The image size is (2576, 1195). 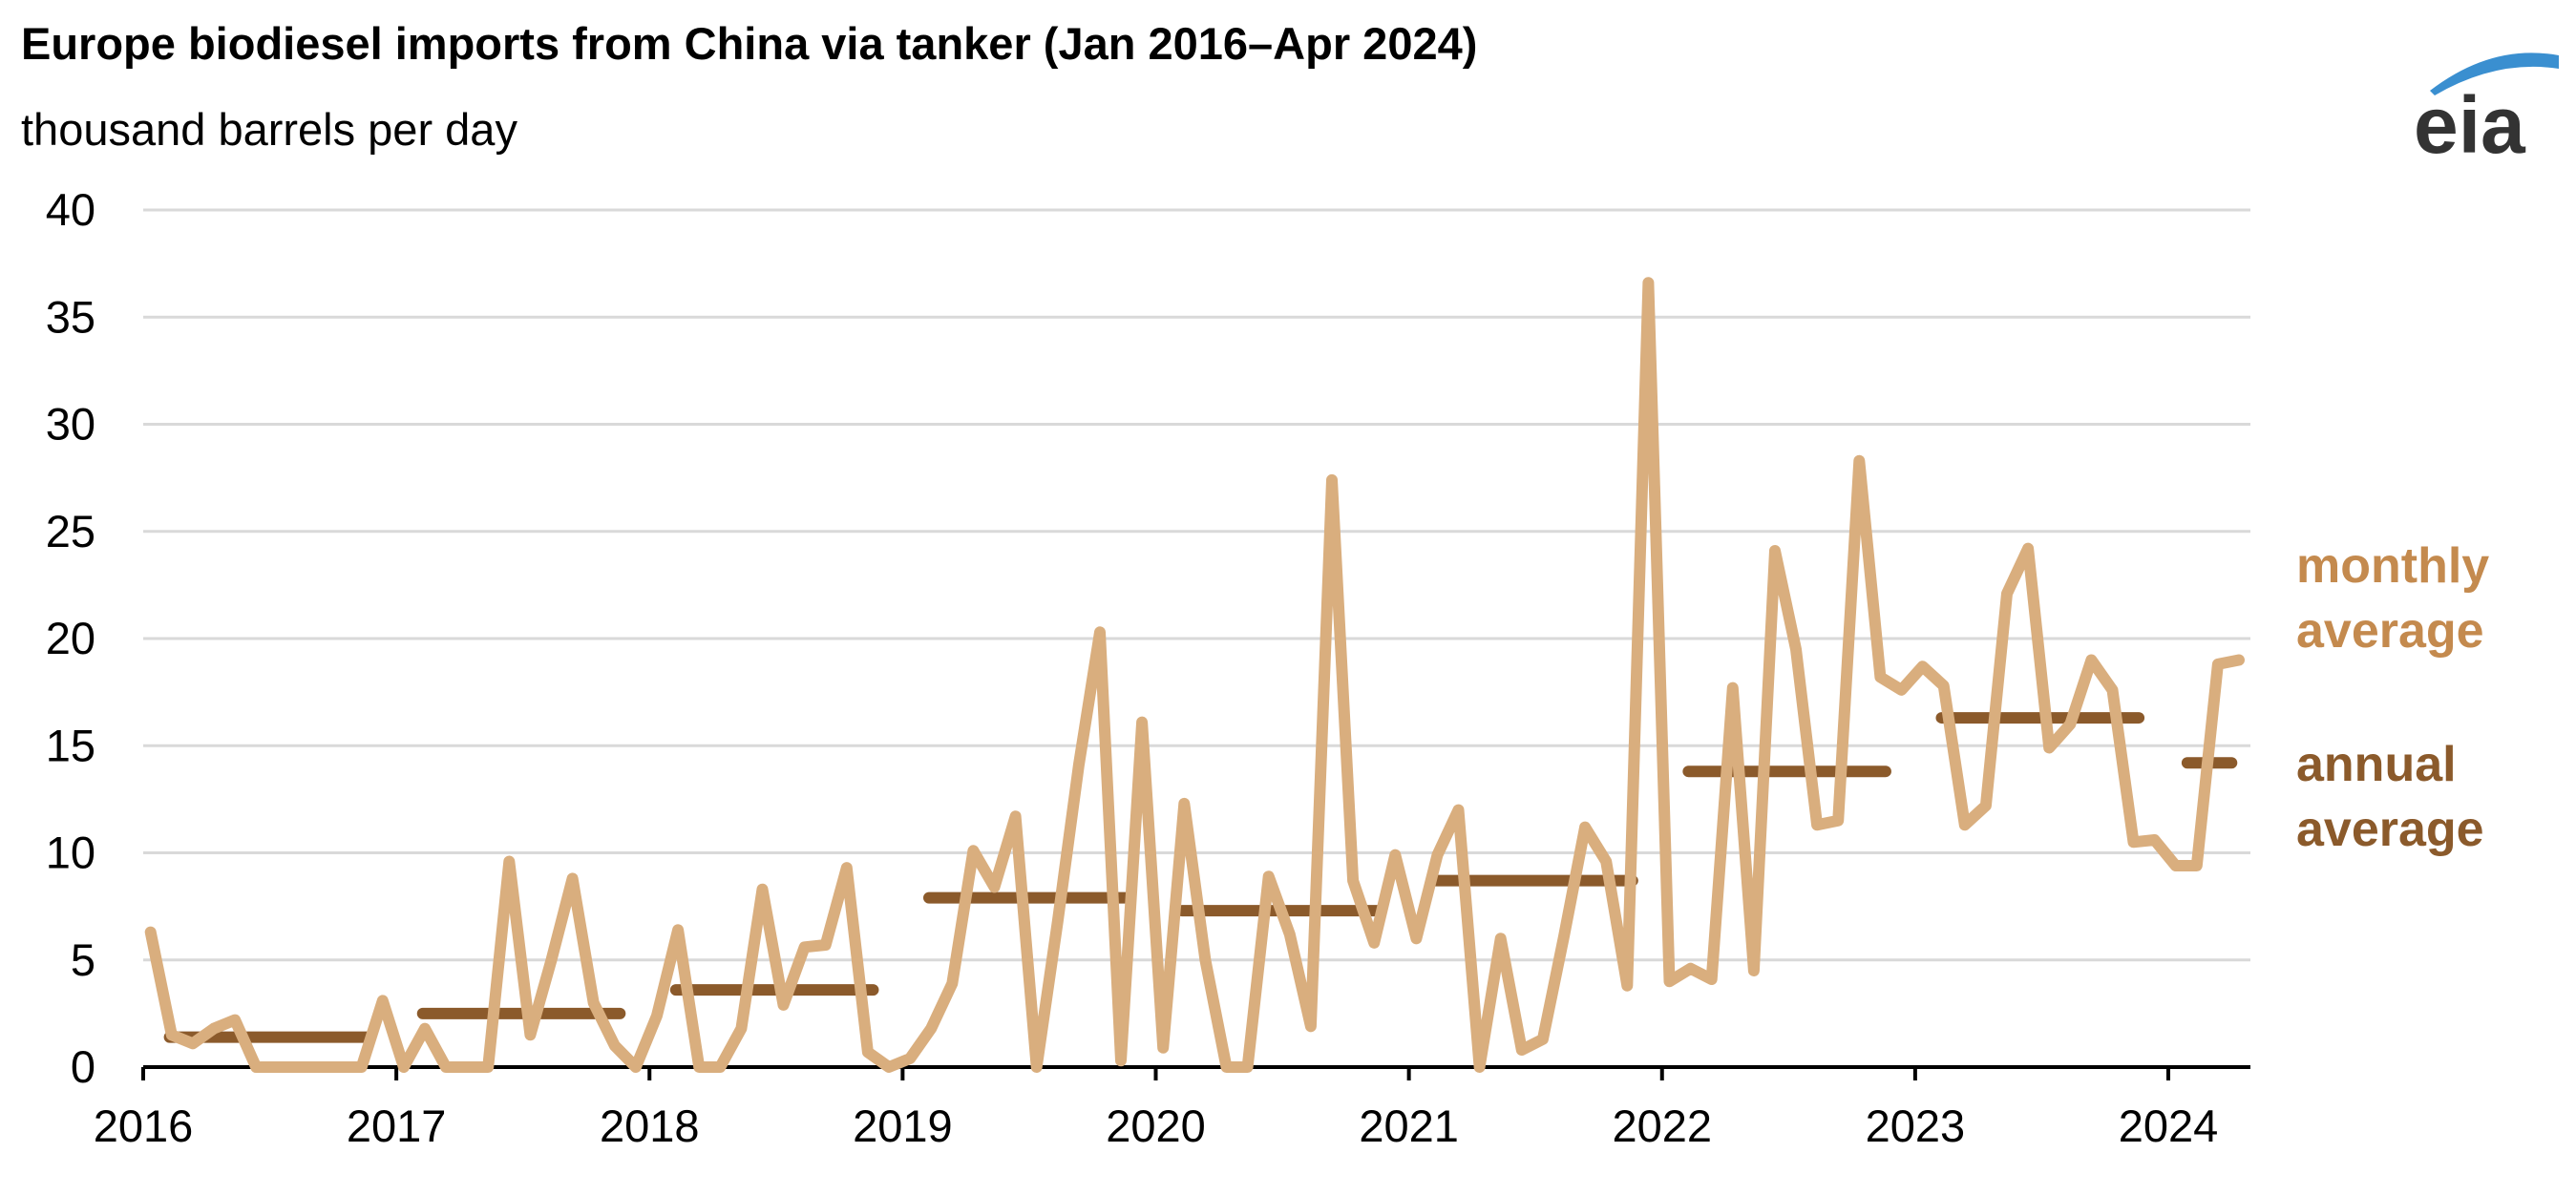 I want to click on legend: monthly average annual average, so click(x=2392, y=697).